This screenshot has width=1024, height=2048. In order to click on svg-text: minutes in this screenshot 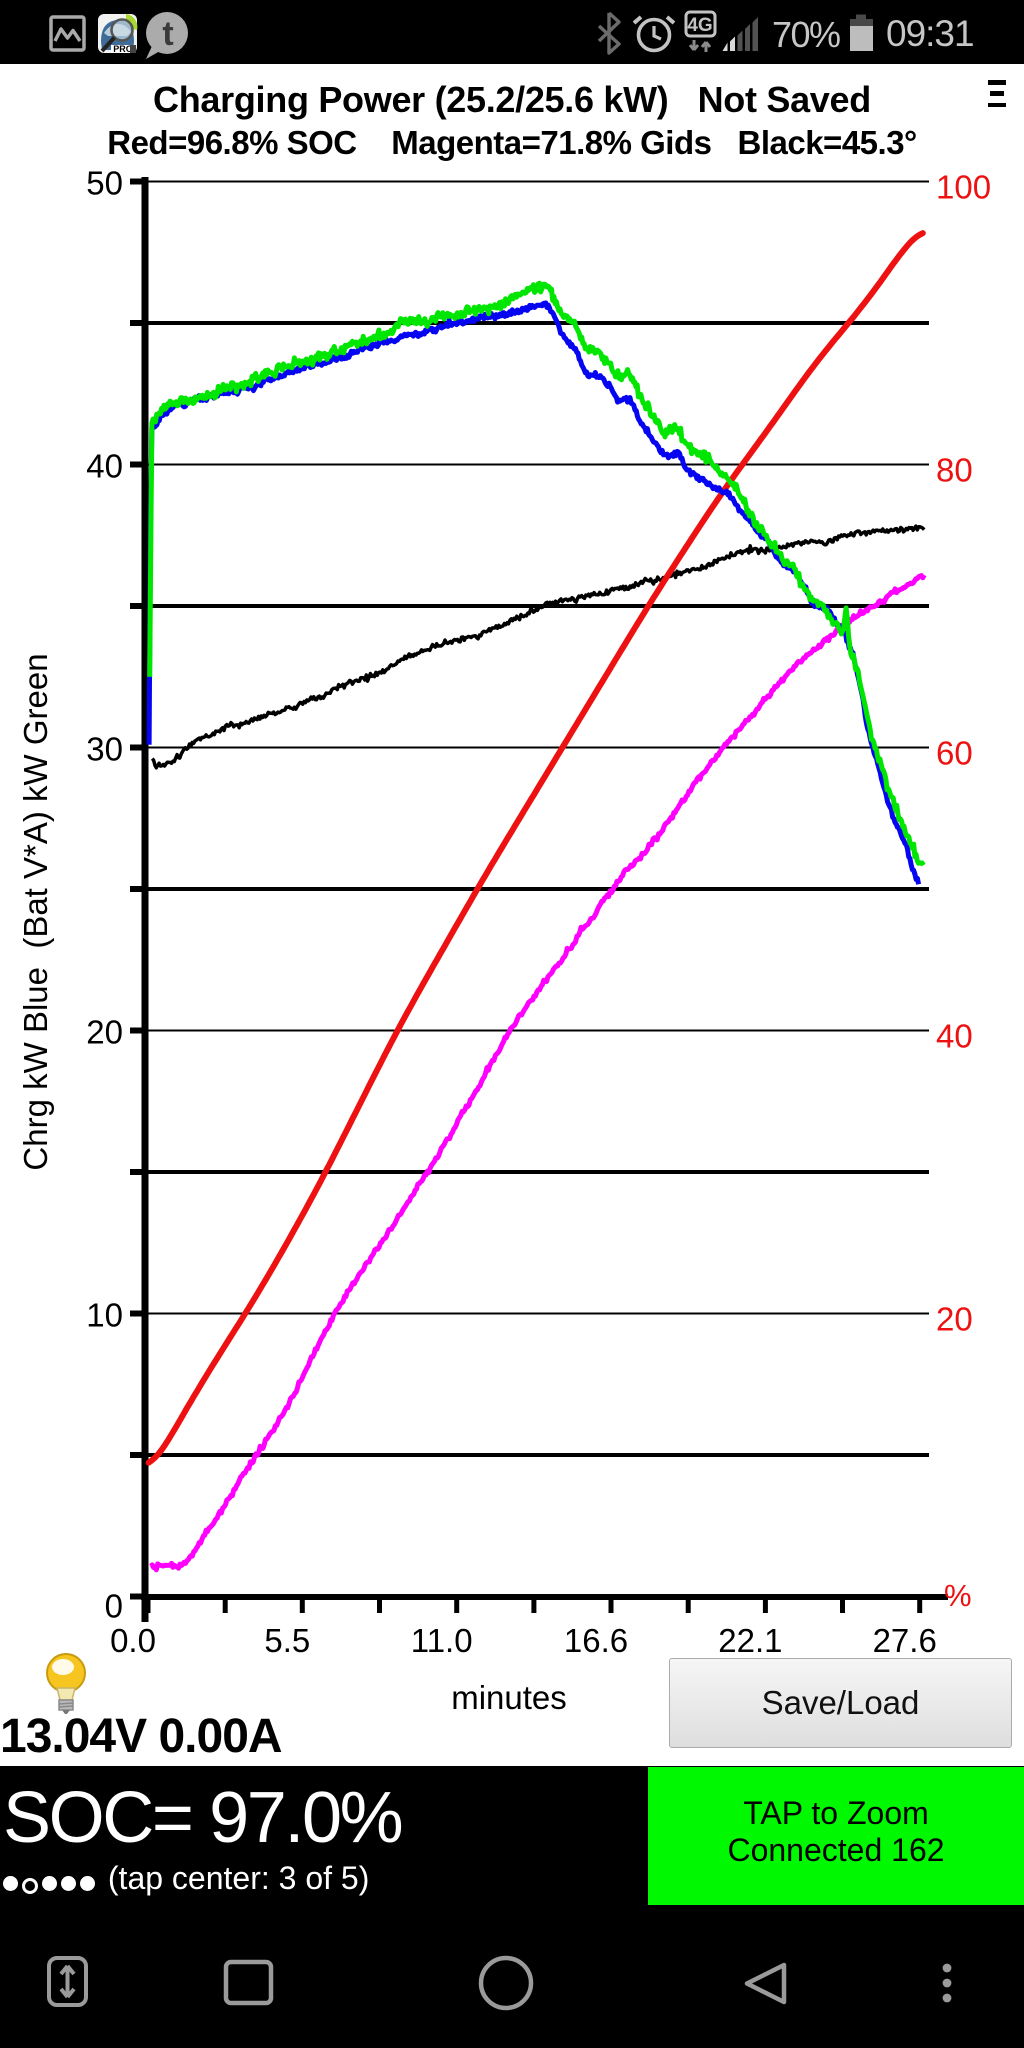, I will do `click(509, 1697)`.